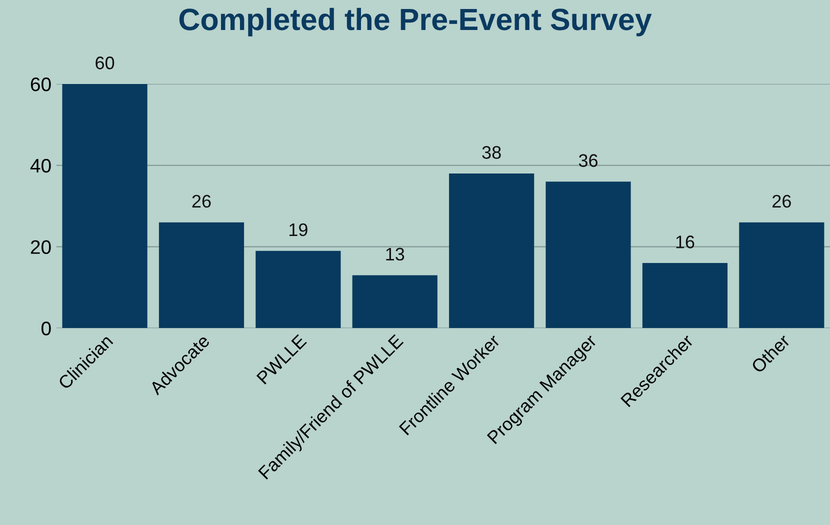 This screenshot has width=830, height=525. What do you see at coordinates (588, 160) in the screenshot?
I see `data-label: 36` at bounding box center [588, 160].